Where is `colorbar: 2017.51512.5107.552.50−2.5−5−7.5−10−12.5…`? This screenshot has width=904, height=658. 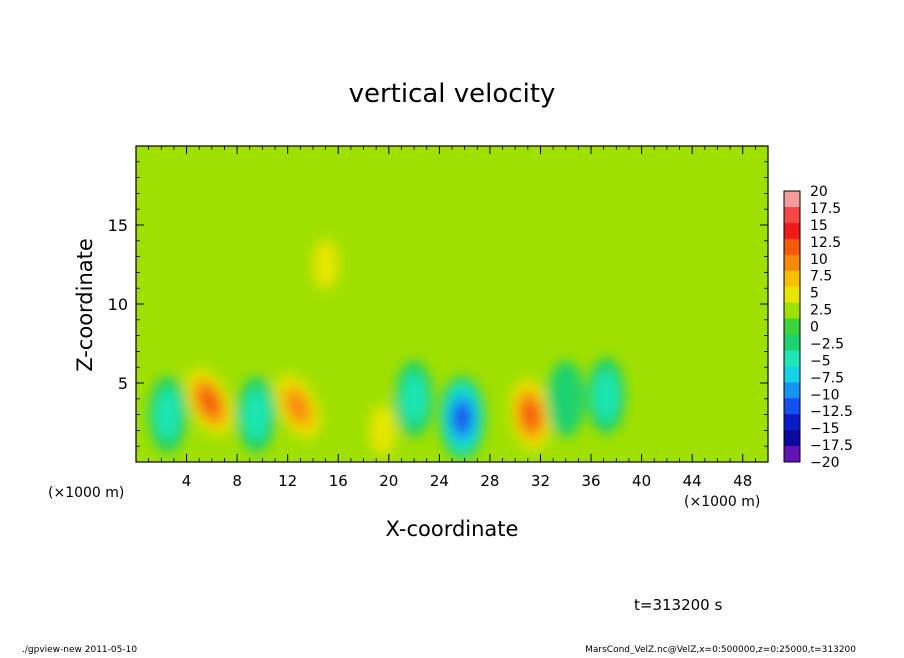
colorbar: 2017.51512.5107.552.50−2.5−5−7.5−10−12.5… is located at coordinates (818, 327).